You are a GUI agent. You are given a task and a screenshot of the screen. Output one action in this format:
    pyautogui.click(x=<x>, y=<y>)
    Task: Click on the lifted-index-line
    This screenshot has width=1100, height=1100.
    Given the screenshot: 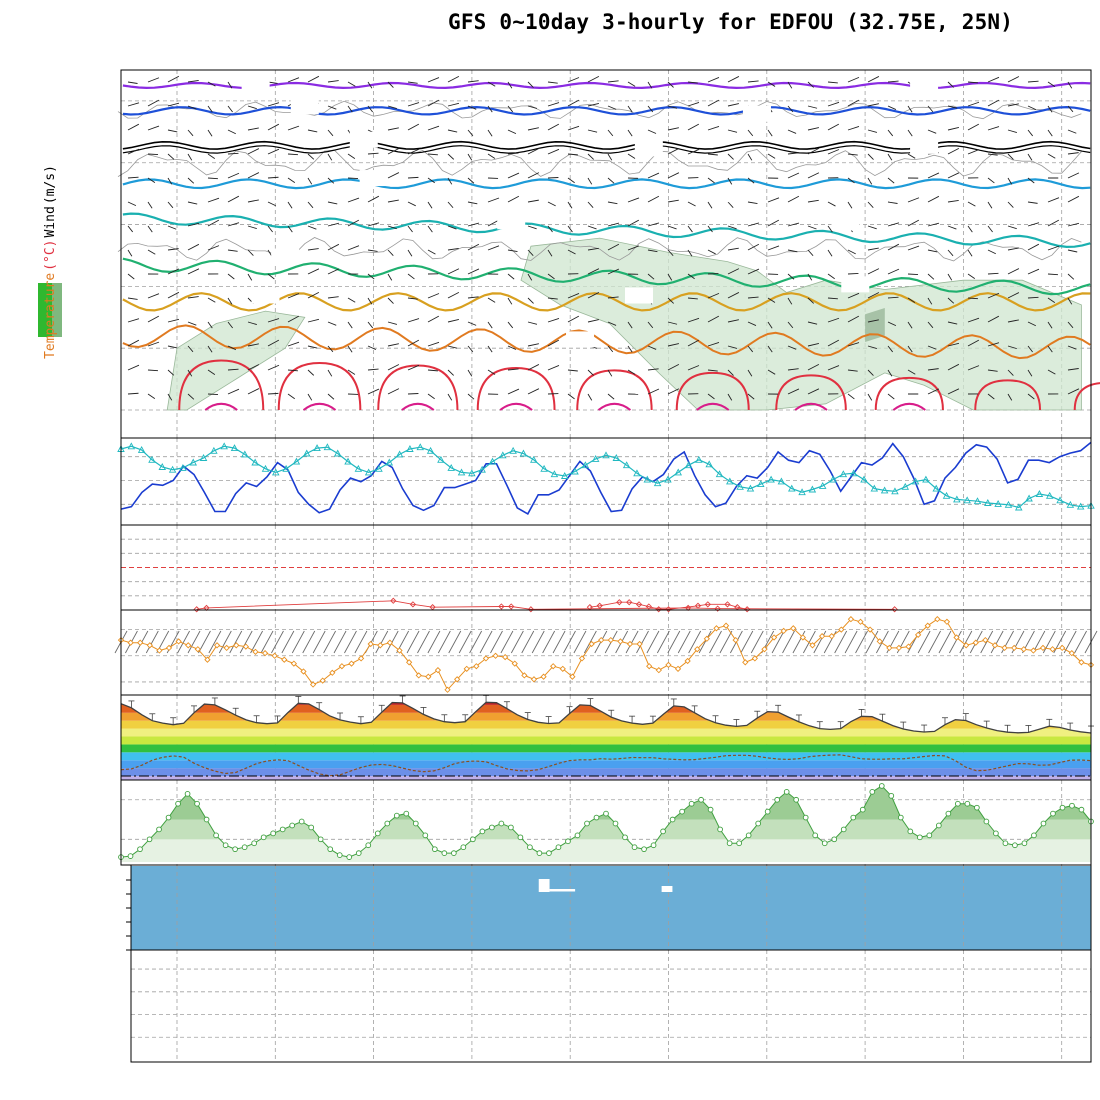 What is the action you would take?
    pyautogui.click(x=545, y=605)
    